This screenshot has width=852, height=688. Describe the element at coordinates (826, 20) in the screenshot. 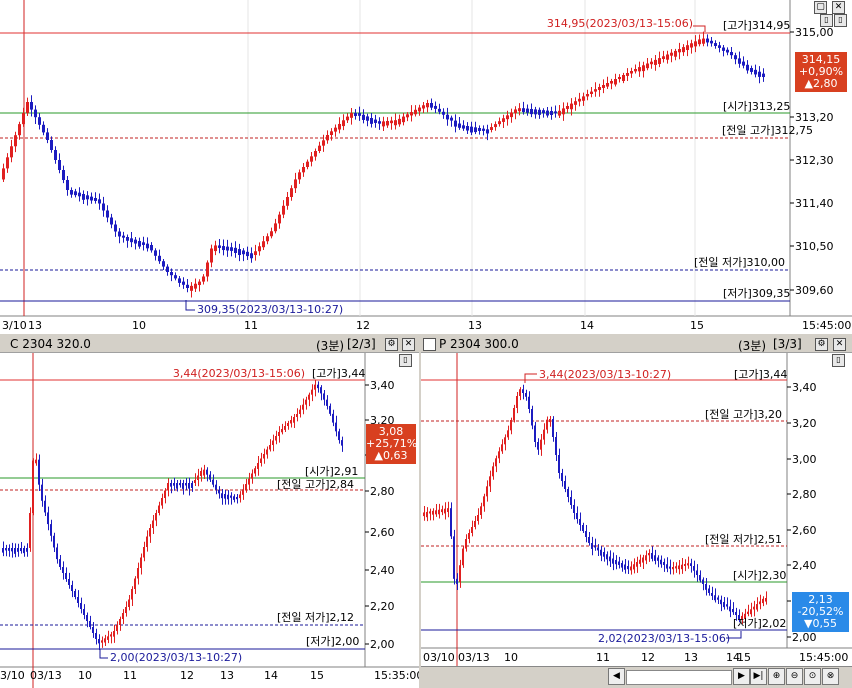

I see `main-layout-button: ▯` at that location.